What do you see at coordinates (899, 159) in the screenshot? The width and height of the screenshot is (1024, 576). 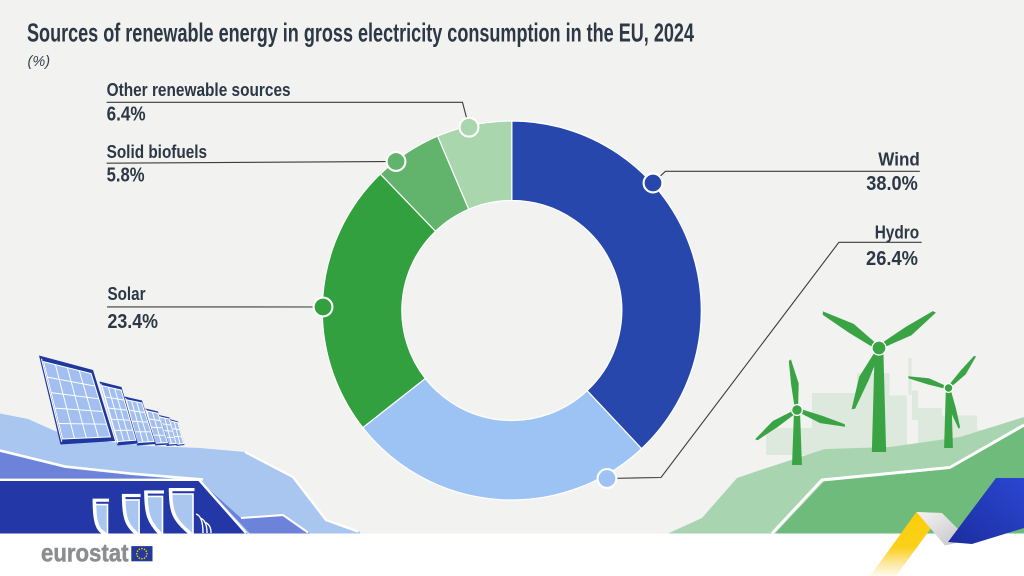 I see `svg-text: Wind` at bounding box center [899, 159].